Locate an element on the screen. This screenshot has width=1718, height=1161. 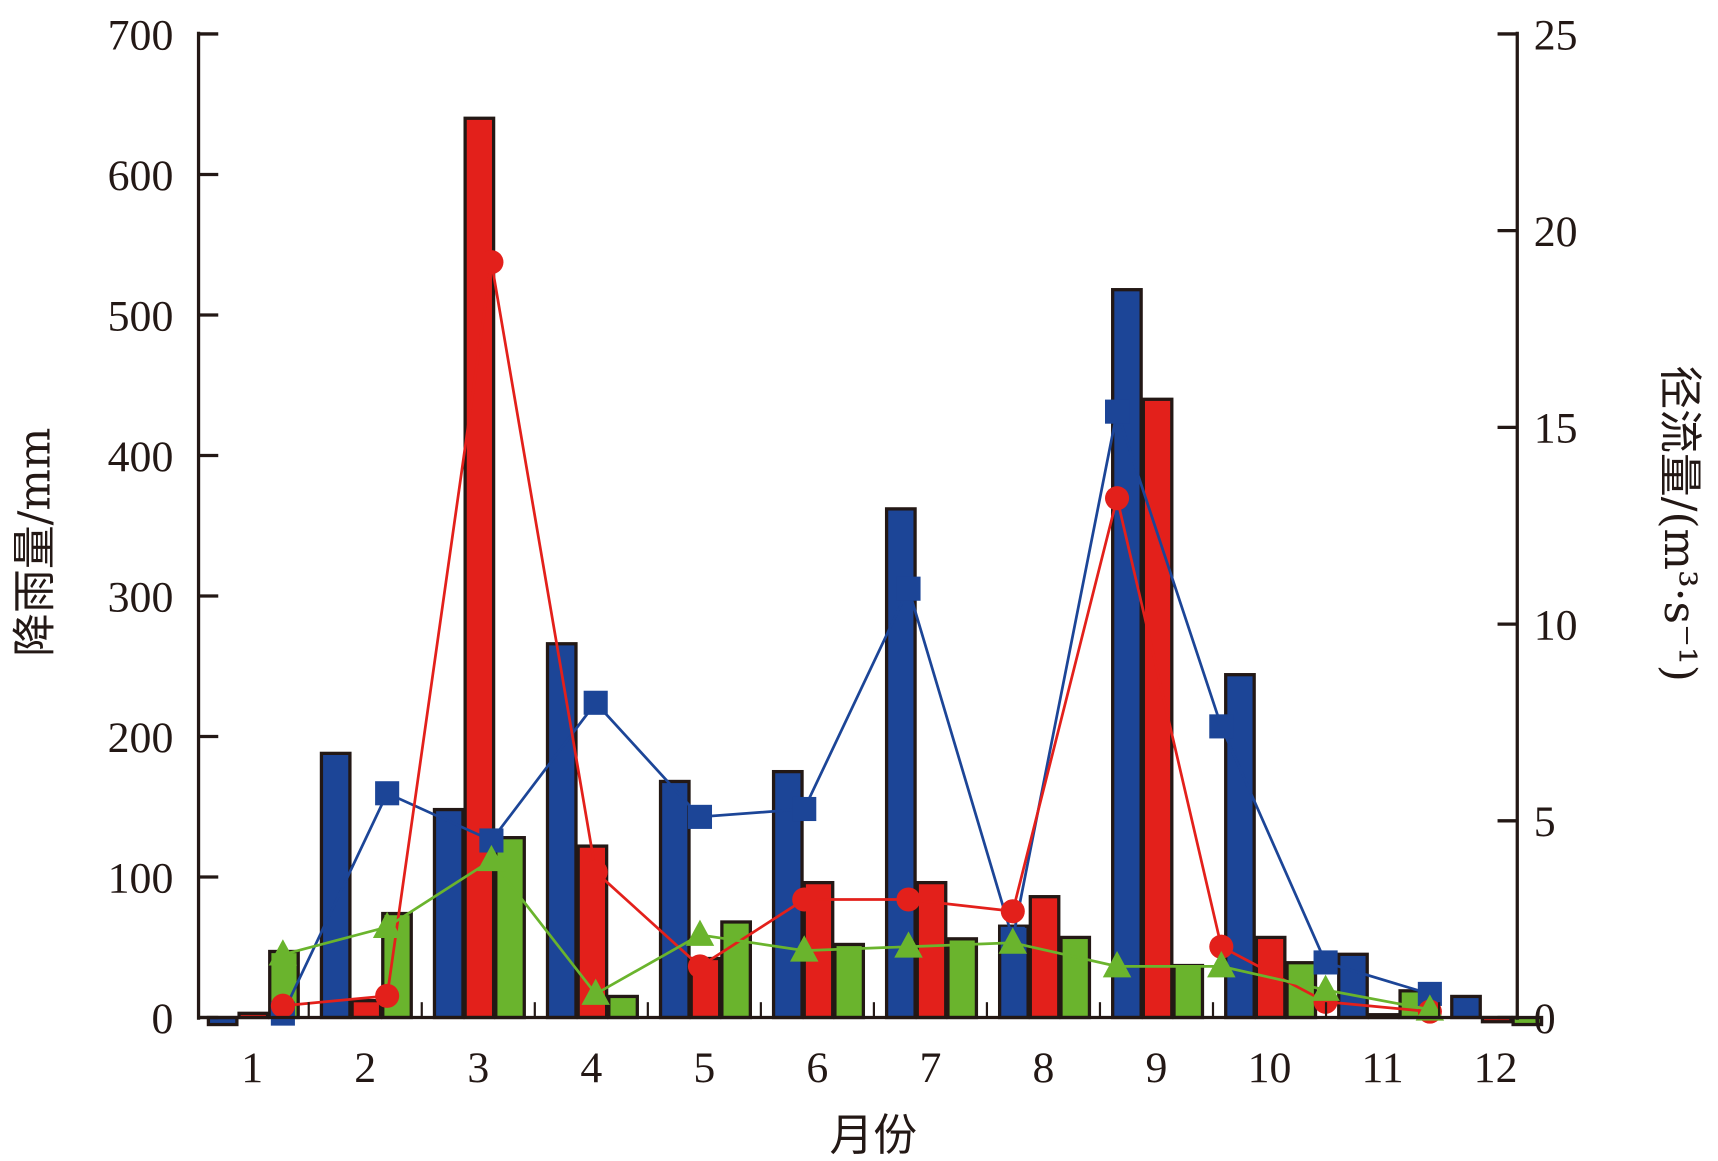
left-tick-label: 400 is located at coordinates (141, 457).